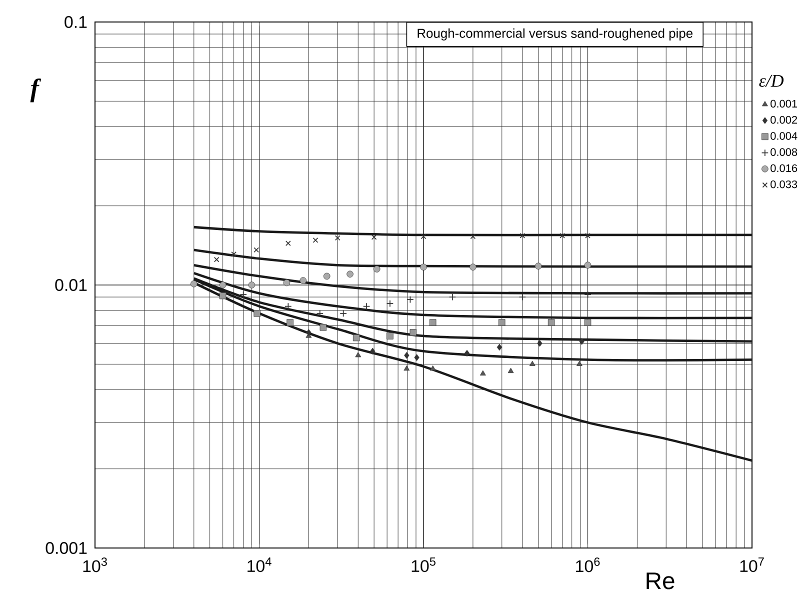 Image resolution: width=812 pixels, height=607 pixels. Describe the element at coordinates (75, 22) in the screenshot. I see `y-tick-label: 0.1` at that location.